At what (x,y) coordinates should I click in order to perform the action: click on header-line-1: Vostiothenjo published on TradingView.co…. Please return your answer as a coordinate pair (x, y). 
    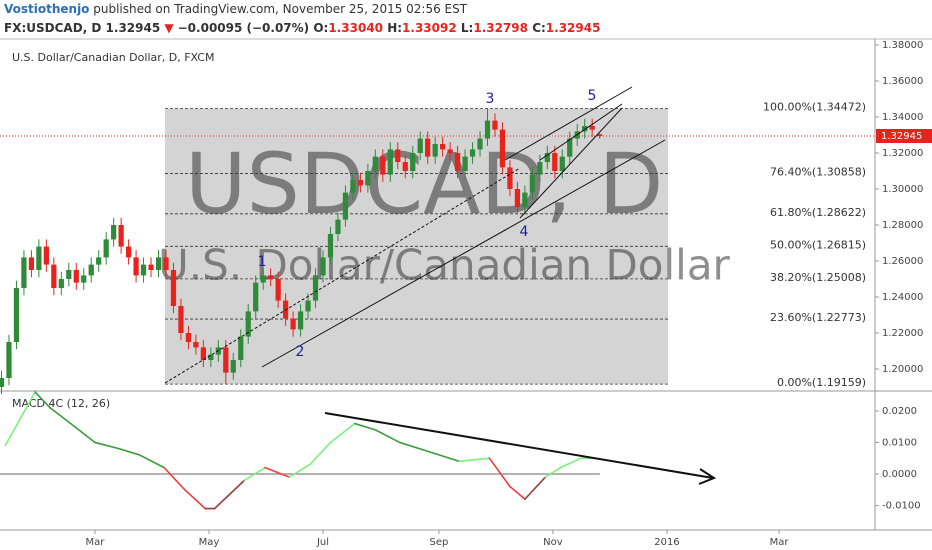
    Looking at the image, I should click on (236, 9).